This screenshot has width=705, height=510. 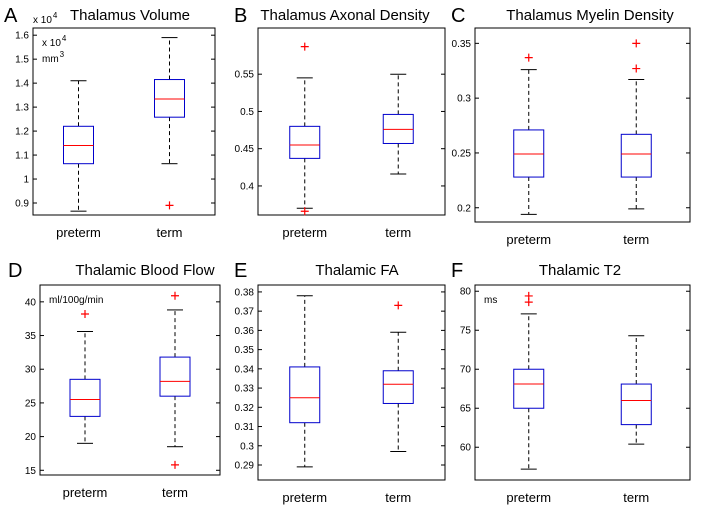 I want to click on y-tick-label: 1.6, so click(x=22, y=36).